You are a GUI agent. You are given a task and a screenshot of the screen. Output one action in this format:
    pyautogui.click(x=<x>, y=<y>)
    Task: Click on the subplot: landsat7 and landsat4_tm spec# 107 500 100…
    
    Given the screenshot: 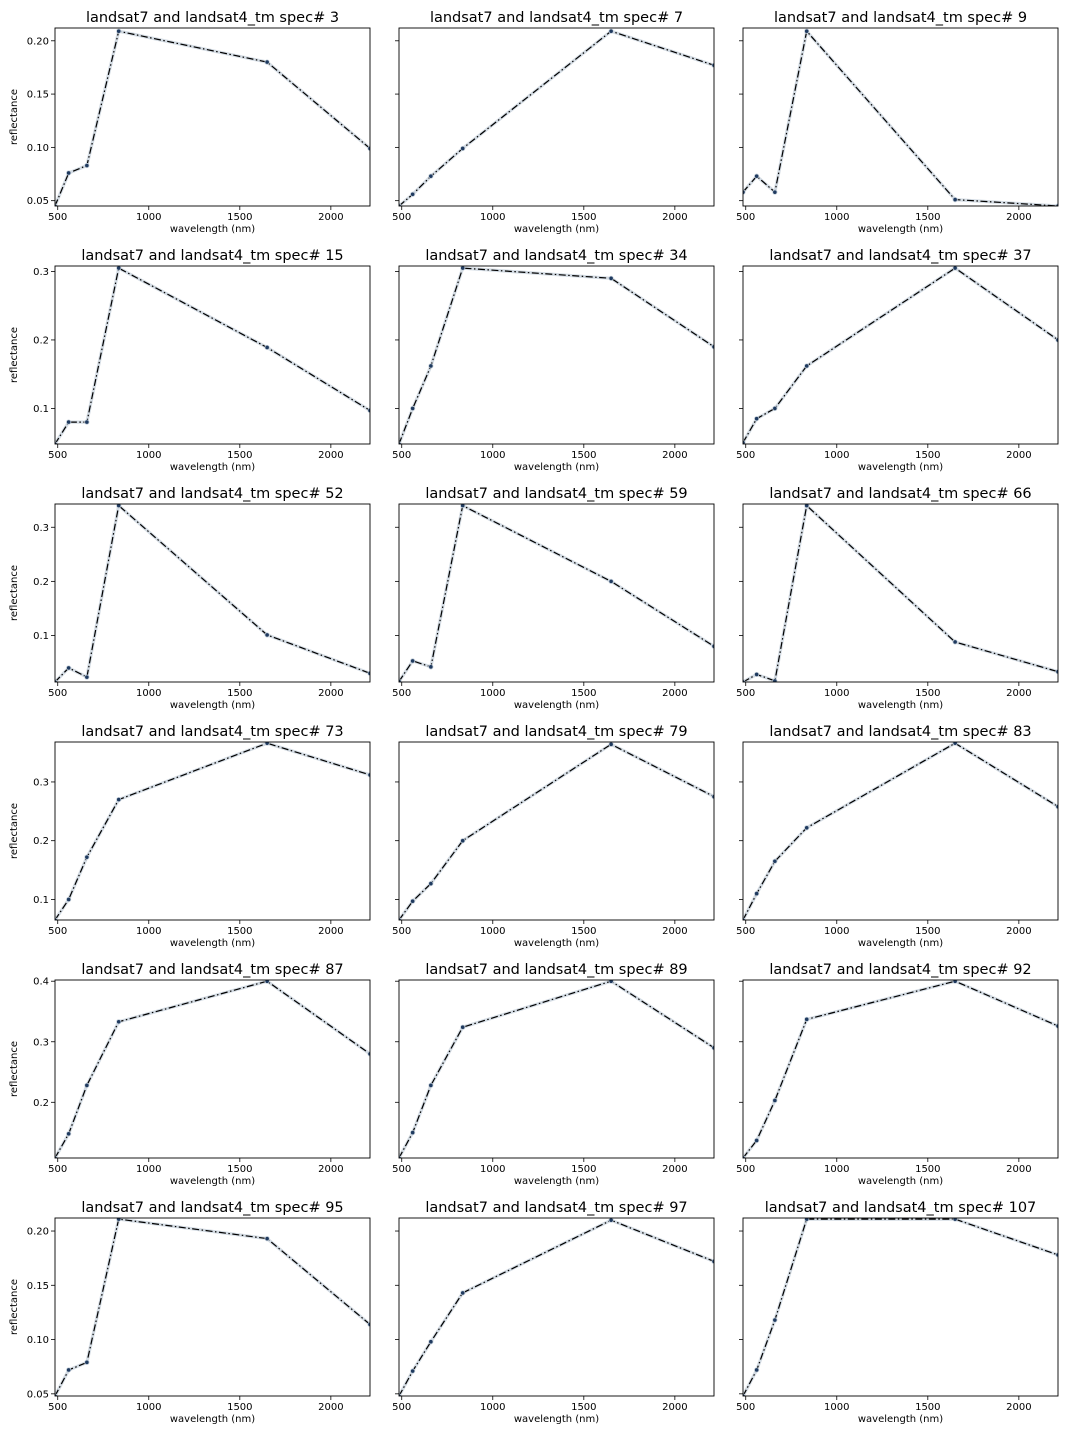 What is the action you would take?
    pyautogui.click(x=897, y=1312)
    